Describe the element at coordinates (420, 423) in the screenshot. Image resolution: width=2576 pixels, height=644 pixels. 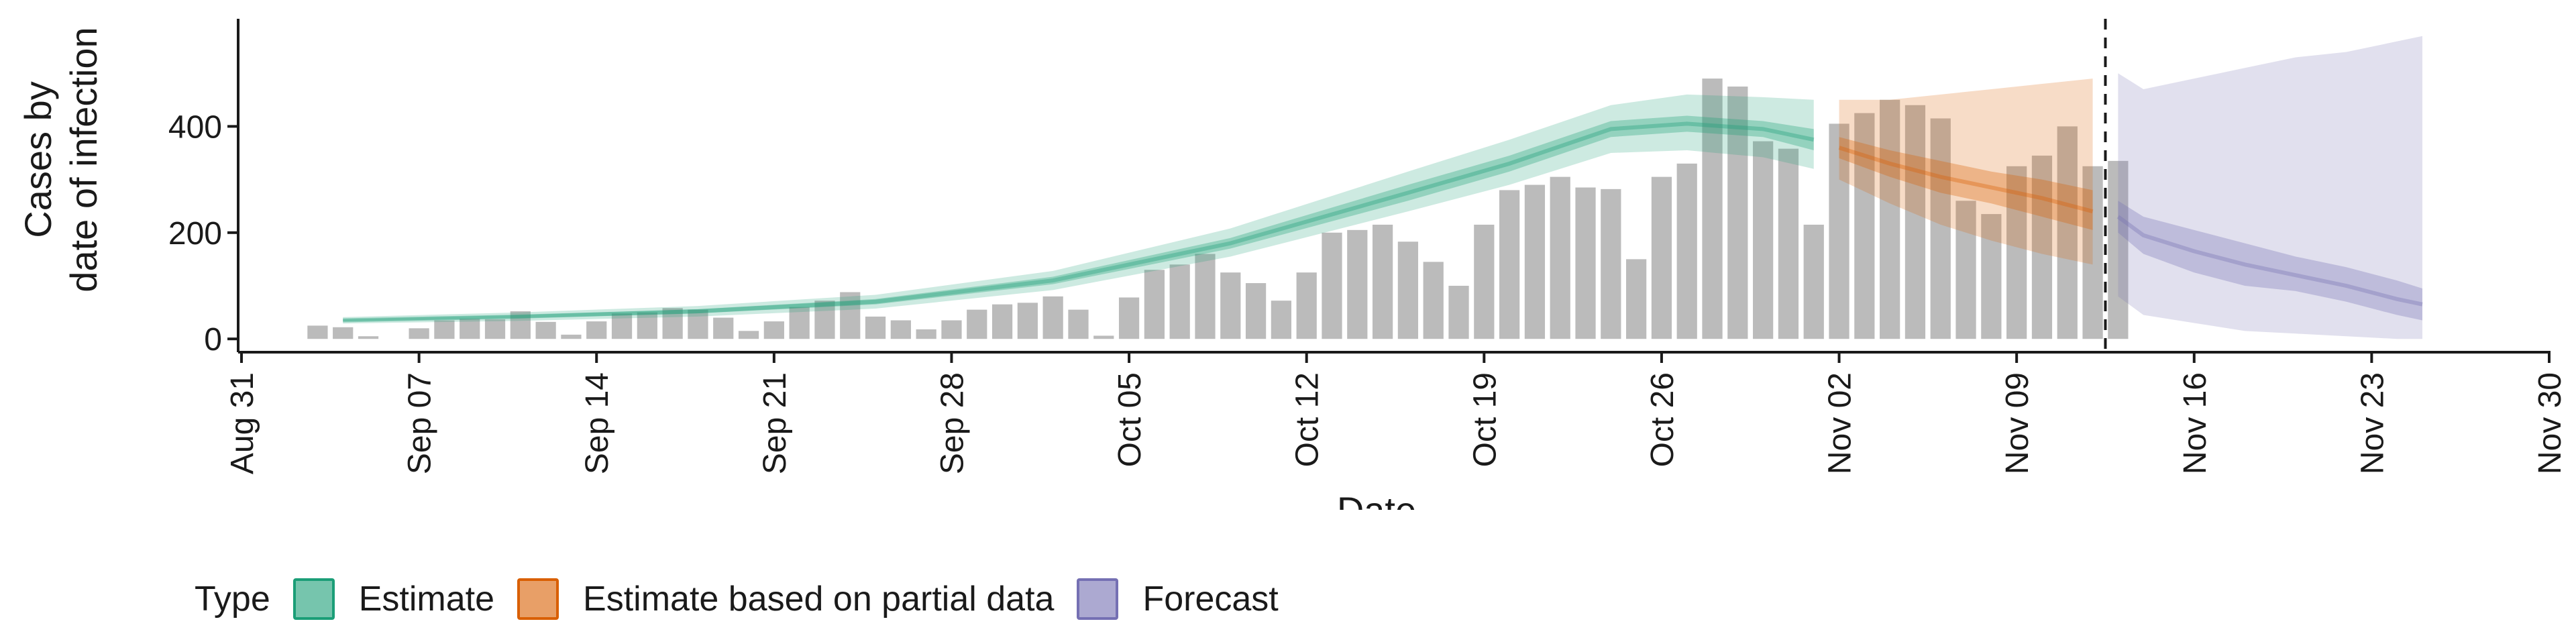
I see `x-tick-label-1: Sep 07` at that location.